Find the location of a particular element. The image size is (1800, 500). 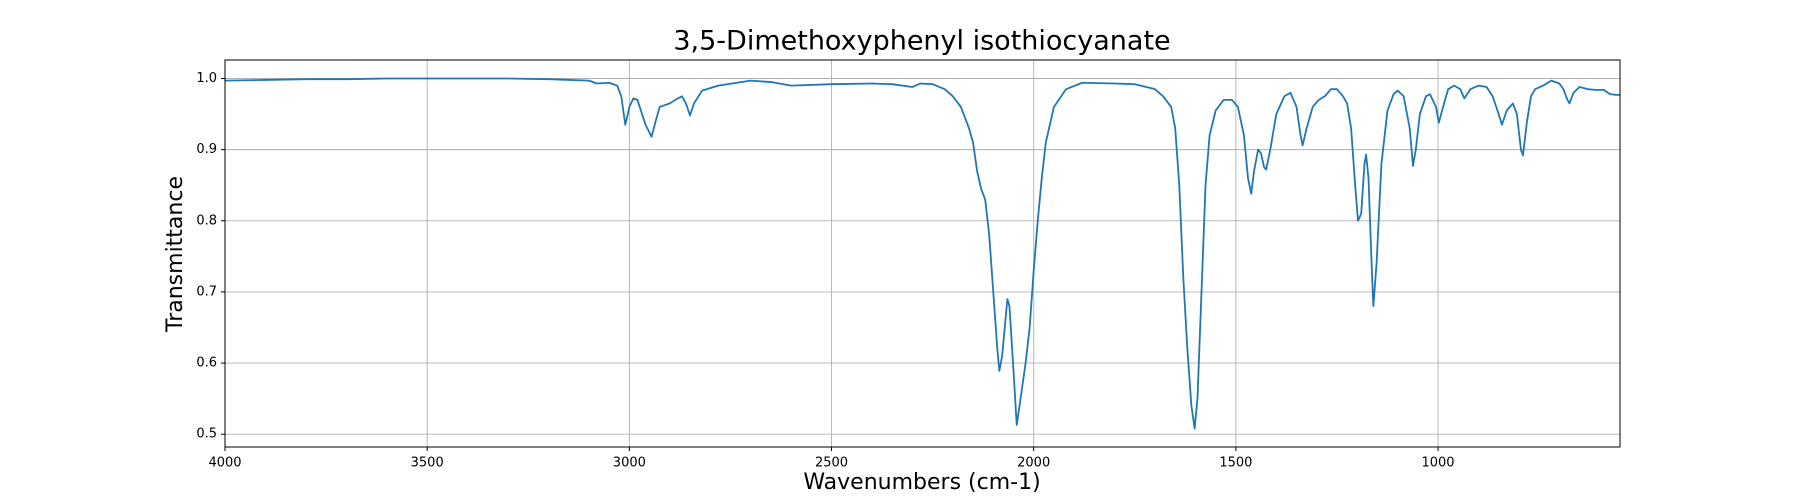

x-tick-label: 3000 is located at coordinates (629, 463).